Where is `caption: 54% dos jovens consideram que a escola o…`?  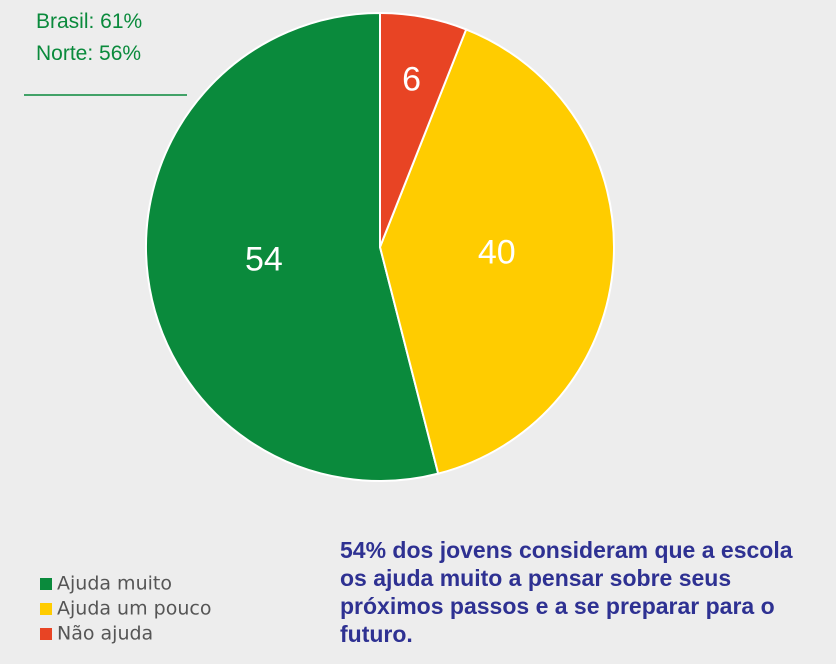
caption: 54% dos jovens consideram que a escola o… is located at coordinates (566, 592).